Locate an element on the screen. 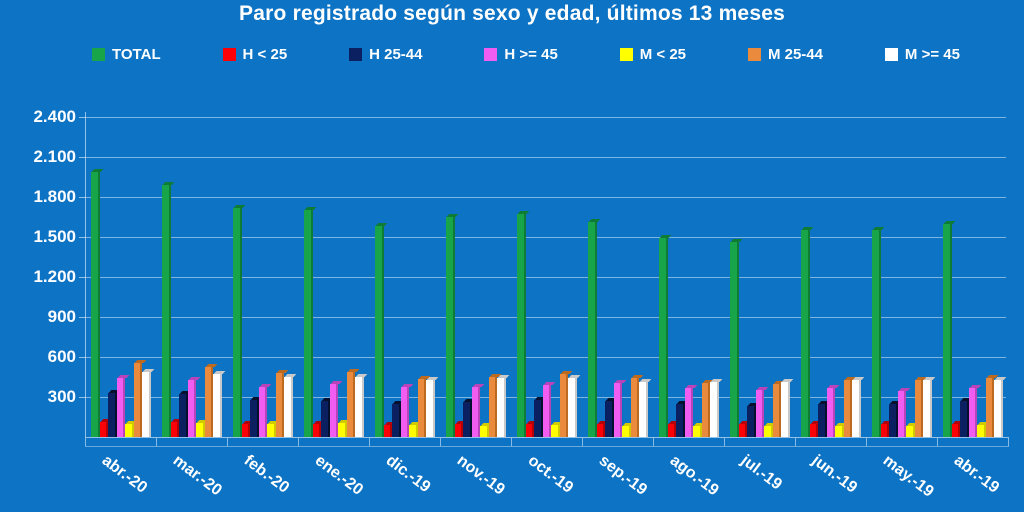 The image size is (1024, 512). y-axis-line is located at coordinates (85, 274).